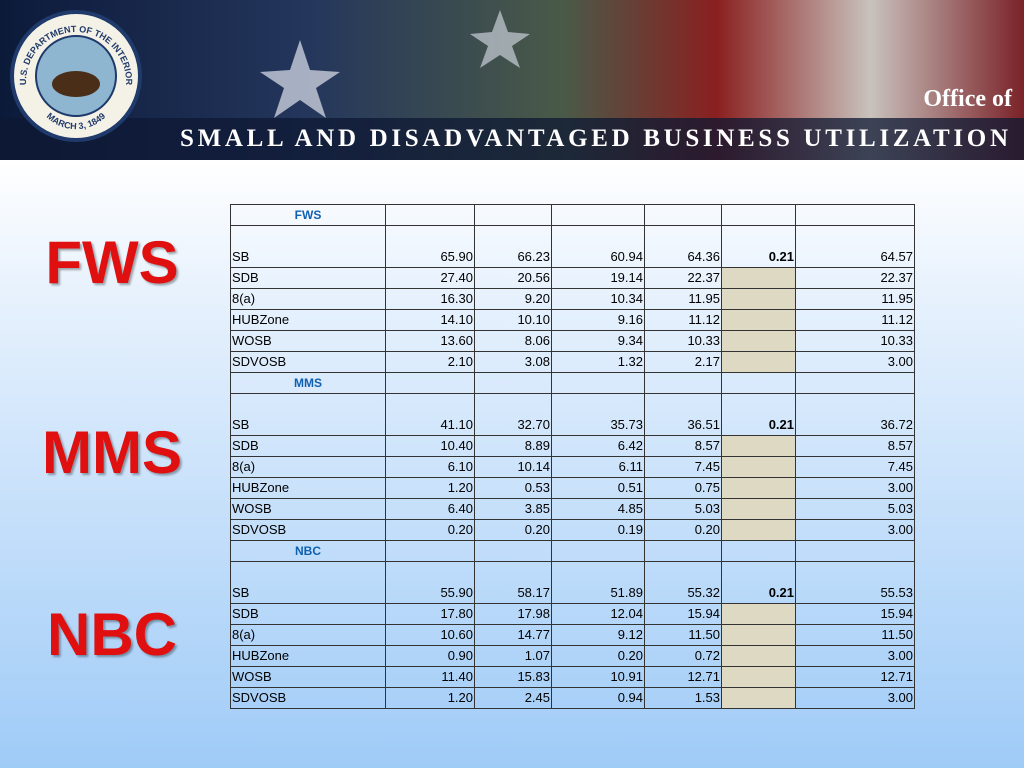 The image size is (1024, 768). I want to click on table-row: SDB 17.80 17.98 12.04 15.94 15.94, so click(572, 614).